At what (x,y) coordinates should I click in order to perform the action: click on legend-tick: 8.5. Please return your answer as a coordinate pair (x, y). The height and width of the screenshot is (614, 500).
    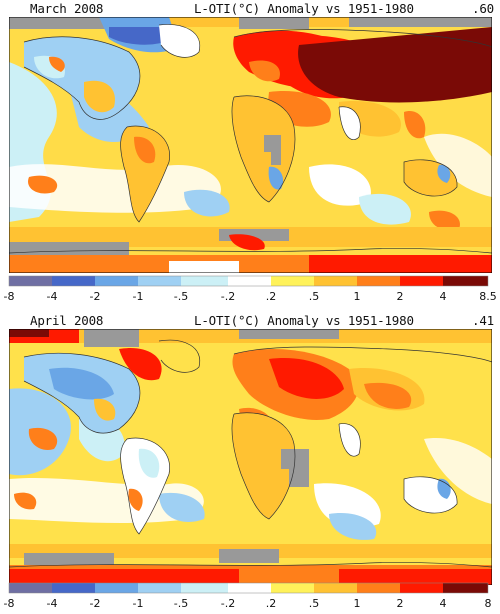
    Looking at the image, I should click on (488, 296).